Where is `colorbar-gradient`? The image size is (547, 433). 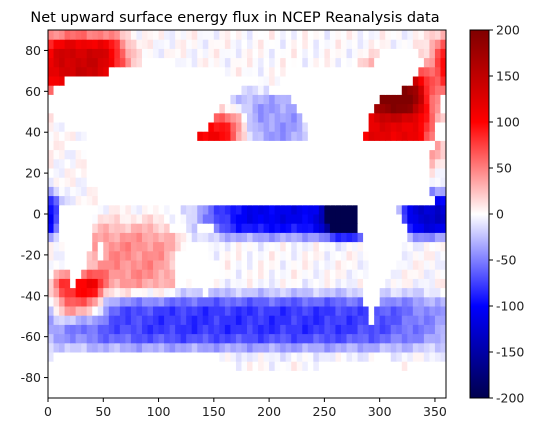 colorbar-gradient is located at coordinates (479, 214).